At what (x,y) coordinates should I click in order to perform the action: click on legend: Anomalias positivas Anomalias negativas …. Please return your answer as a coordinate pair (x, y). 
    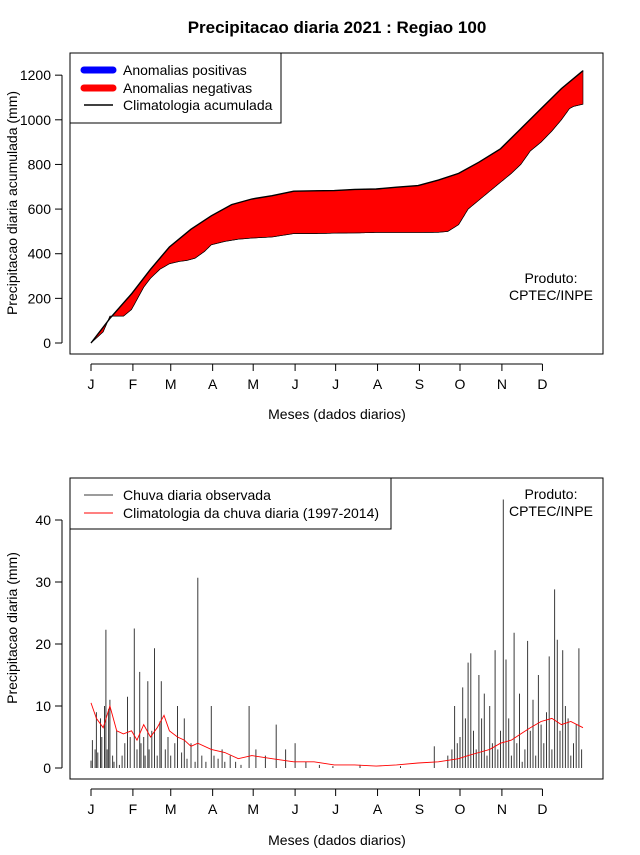
    Looking at the image, I should click on (175, 88).